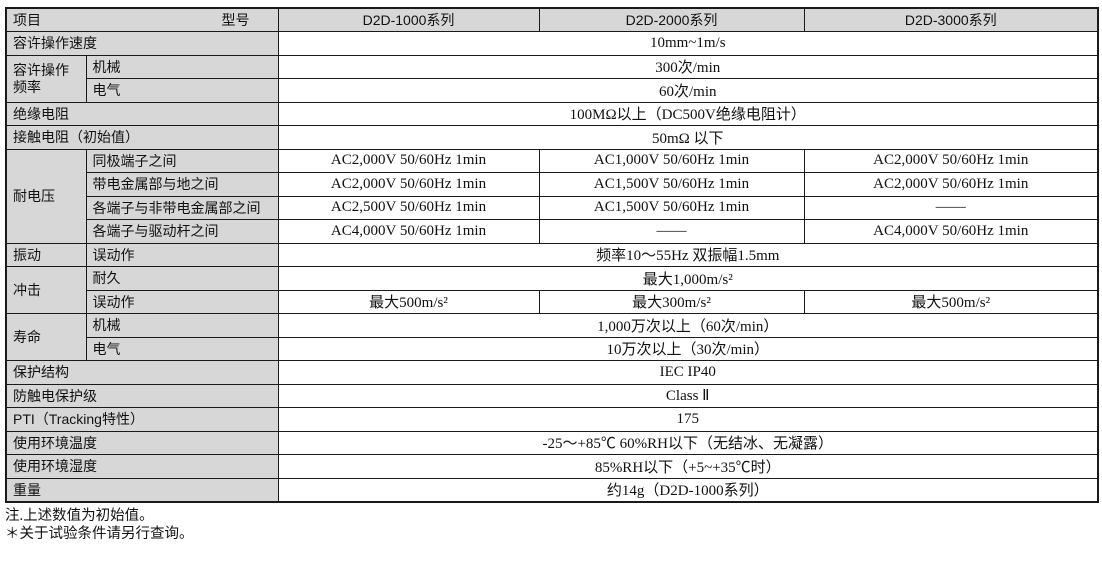 The height and width of the screenshot is (570, 1102). What do you see at coordinates (553, 525) in the screenshot?
I see `footnotes: 注.上述数值为初始值。 ＊关于试验条件请另行查询。` at bounding box center [553, 525].